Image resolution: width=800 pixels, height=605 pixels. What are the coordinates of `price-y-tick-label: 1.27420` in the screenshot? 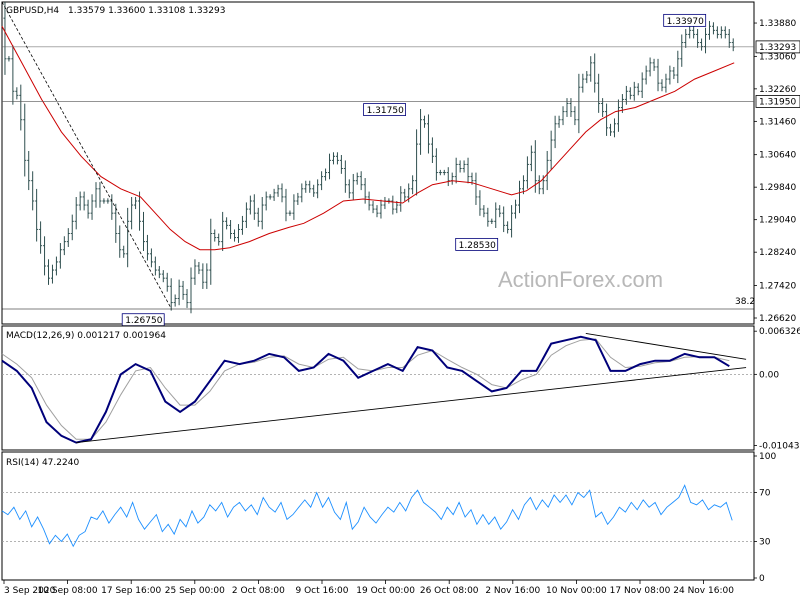 It's located at (777, 286).